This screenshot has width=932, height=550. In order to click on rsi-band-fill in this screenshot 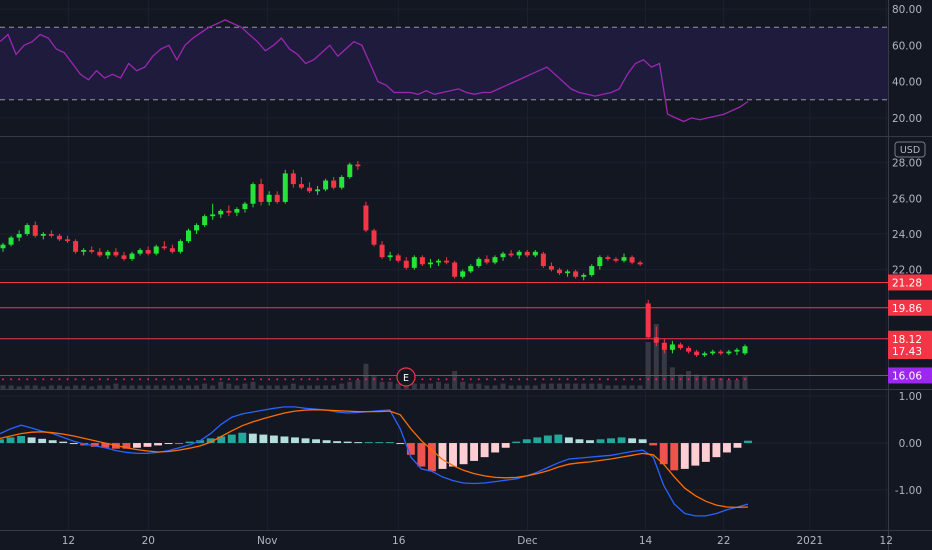, I will do `click(444, 63)`.